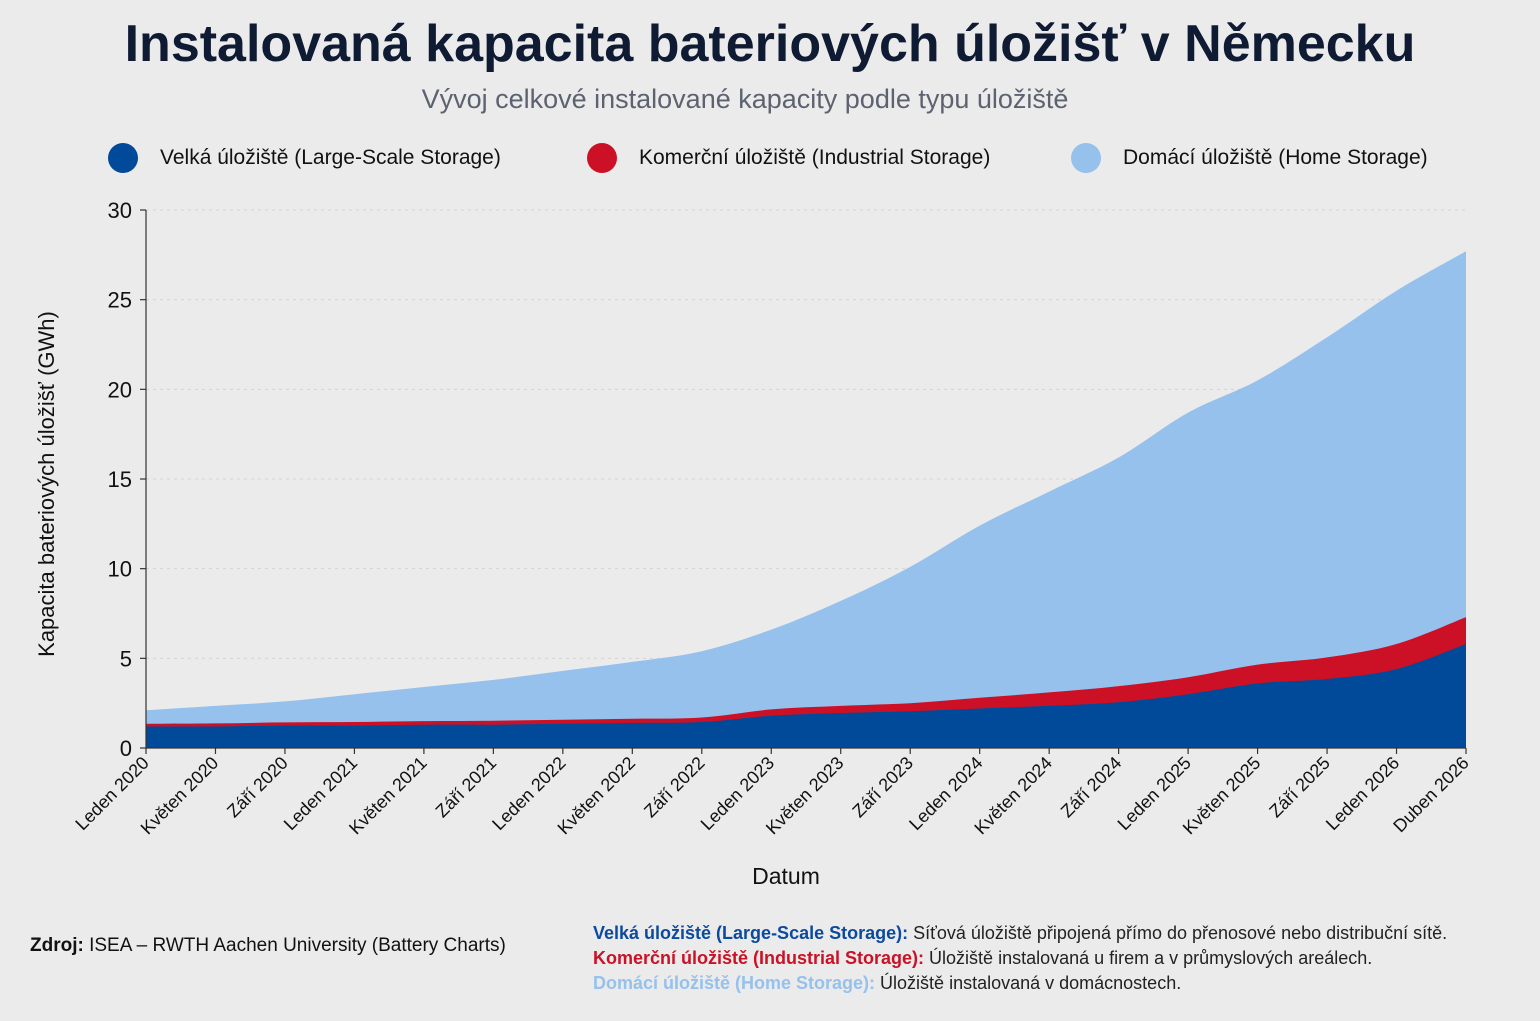  Describe the element at coordinates (120, 389) in the screenshot. I see `y-tick-label-20: 20` at that location.